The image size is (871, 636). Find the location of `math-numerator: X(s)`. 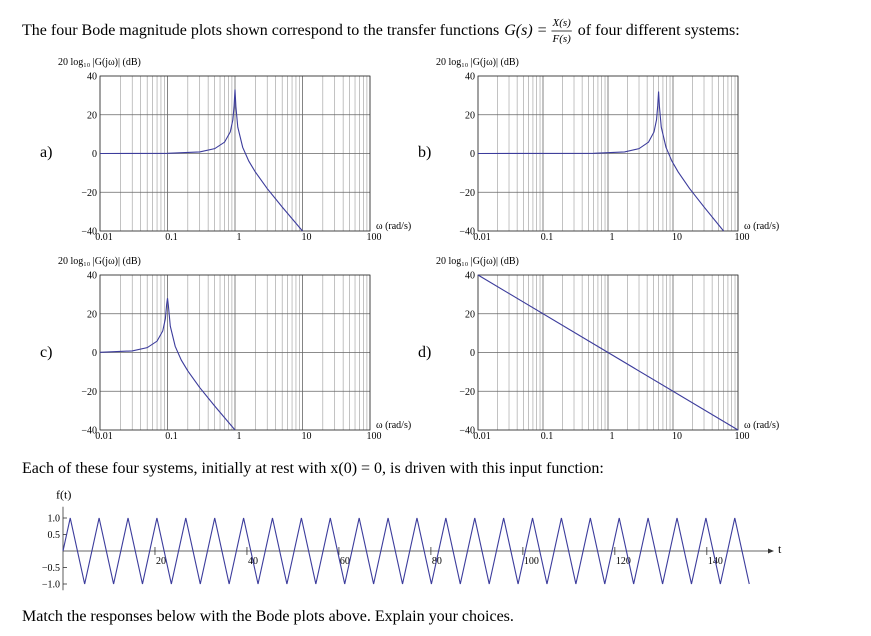

math-numerator: X(s) is located at coordinates (561, 23).